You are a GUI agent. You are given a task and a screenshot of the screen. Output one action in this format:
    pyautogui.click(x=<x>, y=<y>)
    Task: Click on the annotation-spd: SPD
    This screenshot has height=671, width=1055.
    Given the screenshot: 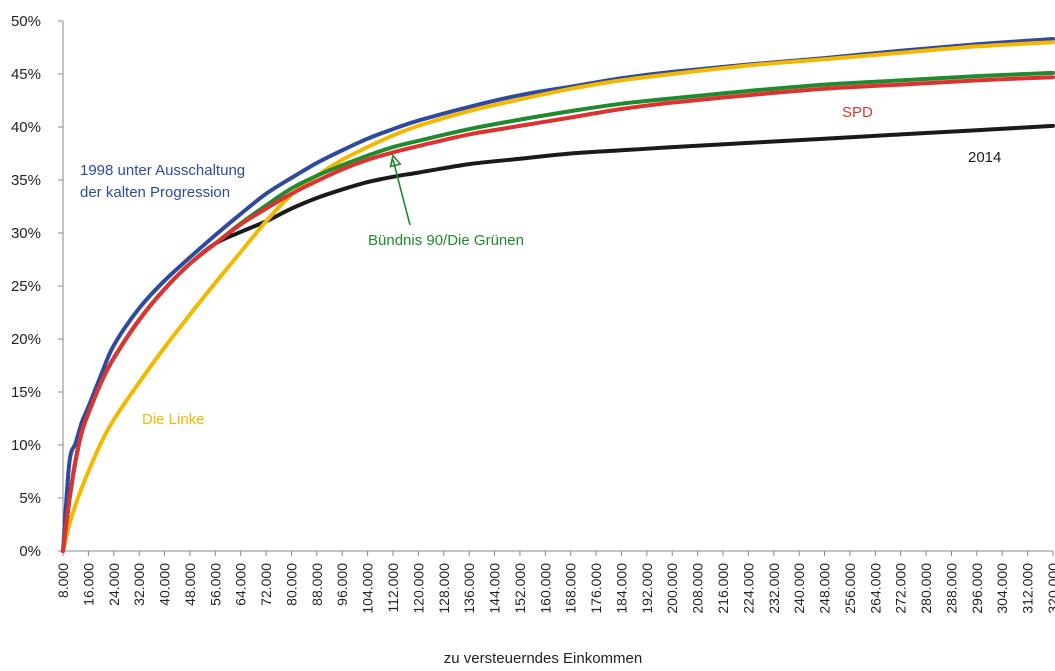 What is the action you would take?
    pyautogui.click(x=857, y=112)
    